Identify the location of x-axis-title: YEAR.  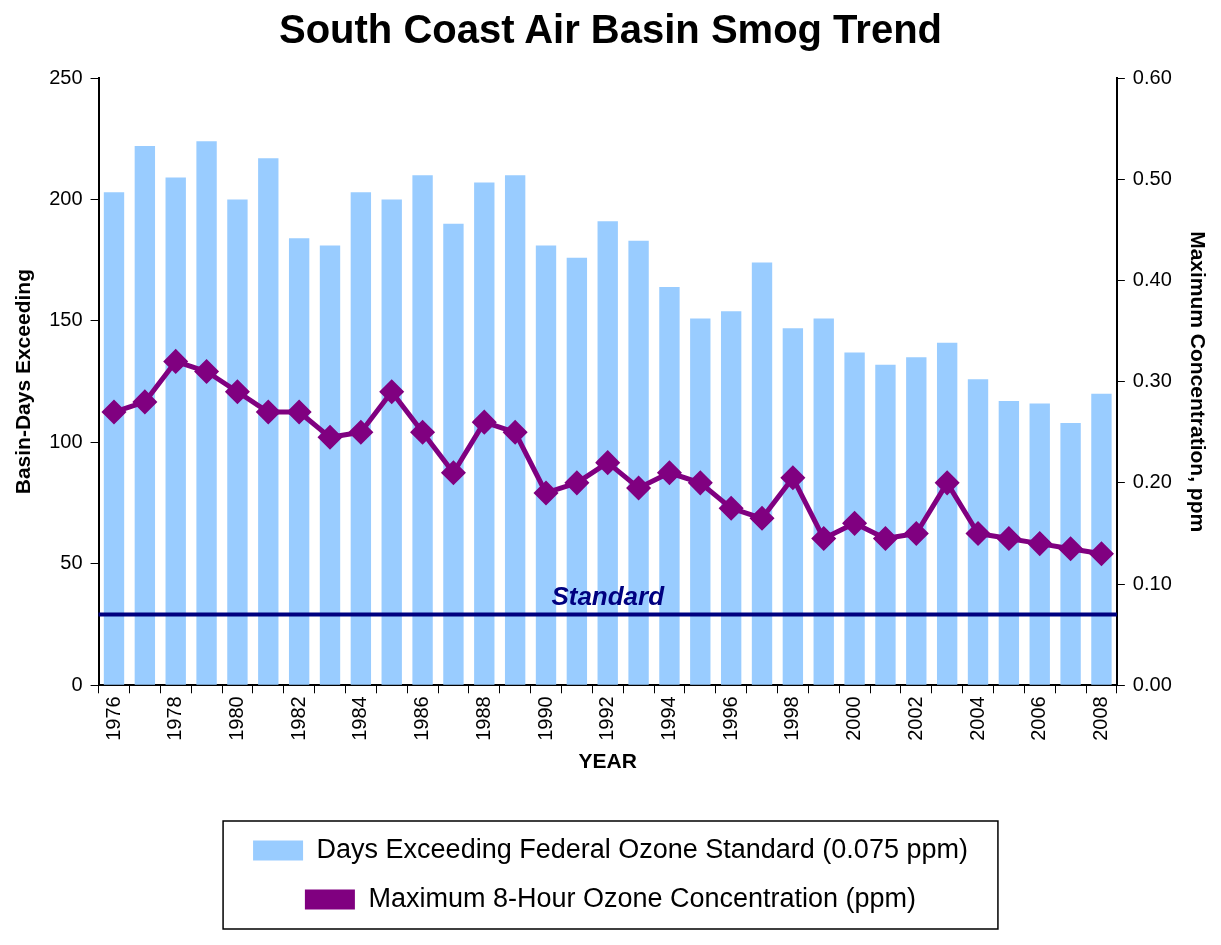
(607, 761).